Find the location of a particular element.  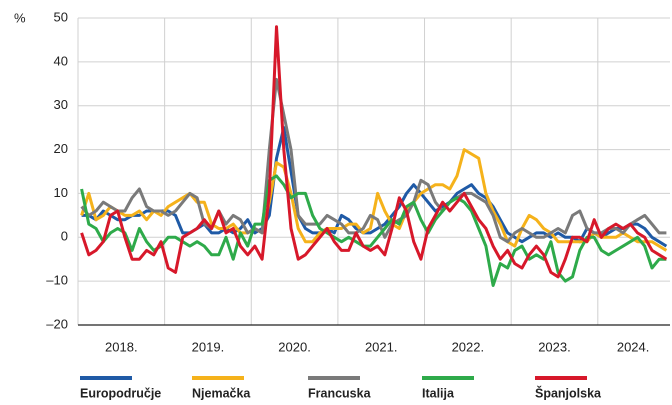

legend-label: Europodručje is located at coordinates (120, 393).